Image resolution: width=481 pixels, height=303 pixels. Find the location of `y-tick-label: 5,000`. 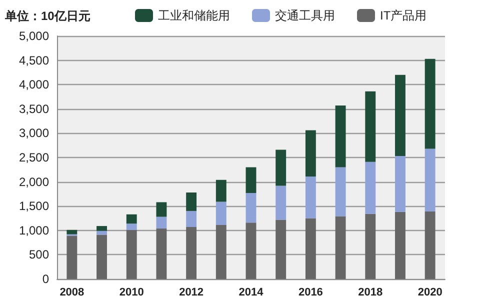

y-tick-label: 5,000 is located at coordinates (34, 36).